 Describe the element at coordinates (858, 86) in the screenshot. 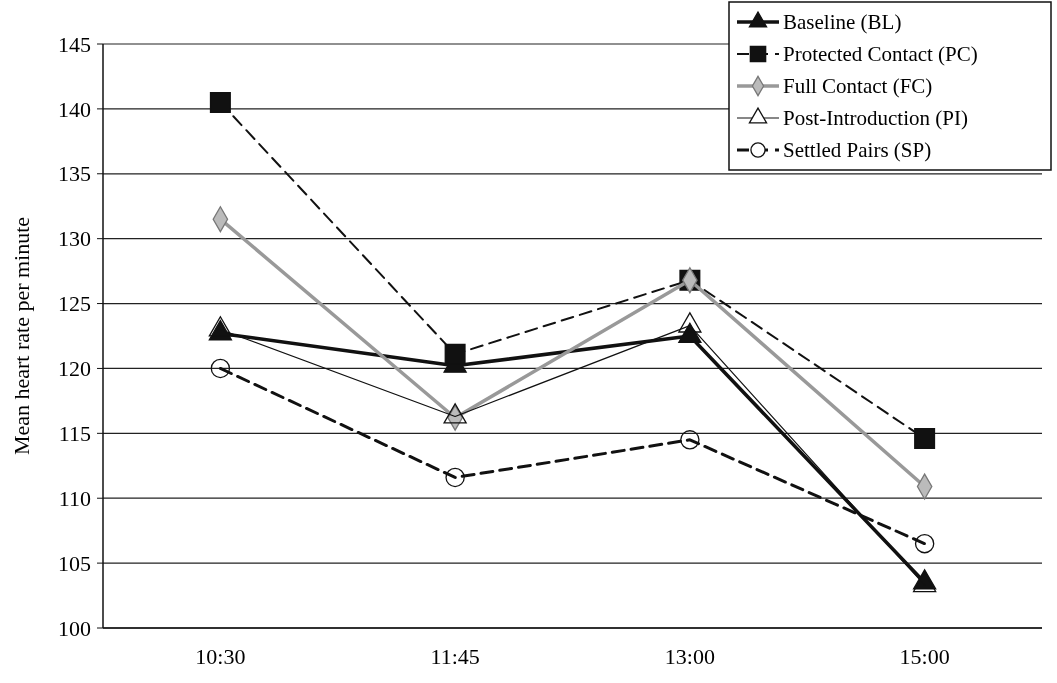

I see `legend-label: Full Contact (FC)` at that location.